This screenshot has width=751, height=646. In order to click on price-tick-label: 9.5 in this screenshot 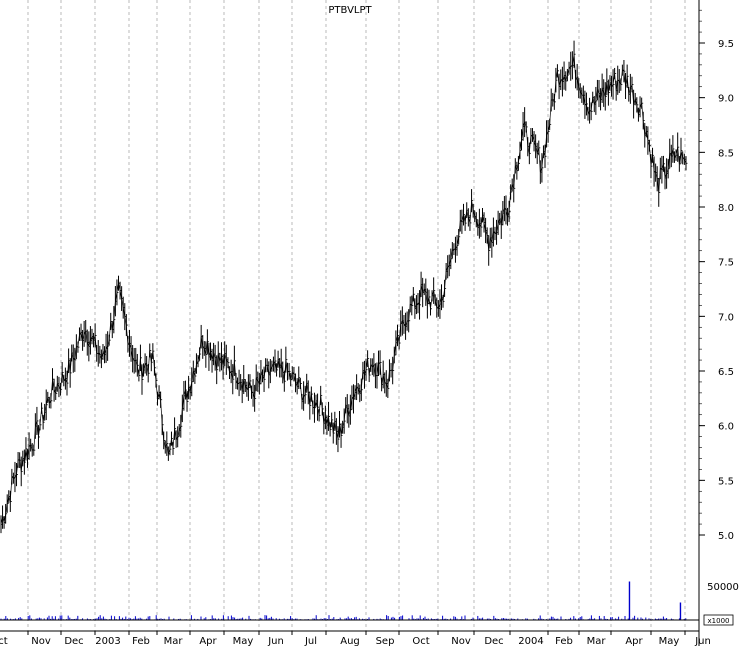, I will do `click(726, 44)`.